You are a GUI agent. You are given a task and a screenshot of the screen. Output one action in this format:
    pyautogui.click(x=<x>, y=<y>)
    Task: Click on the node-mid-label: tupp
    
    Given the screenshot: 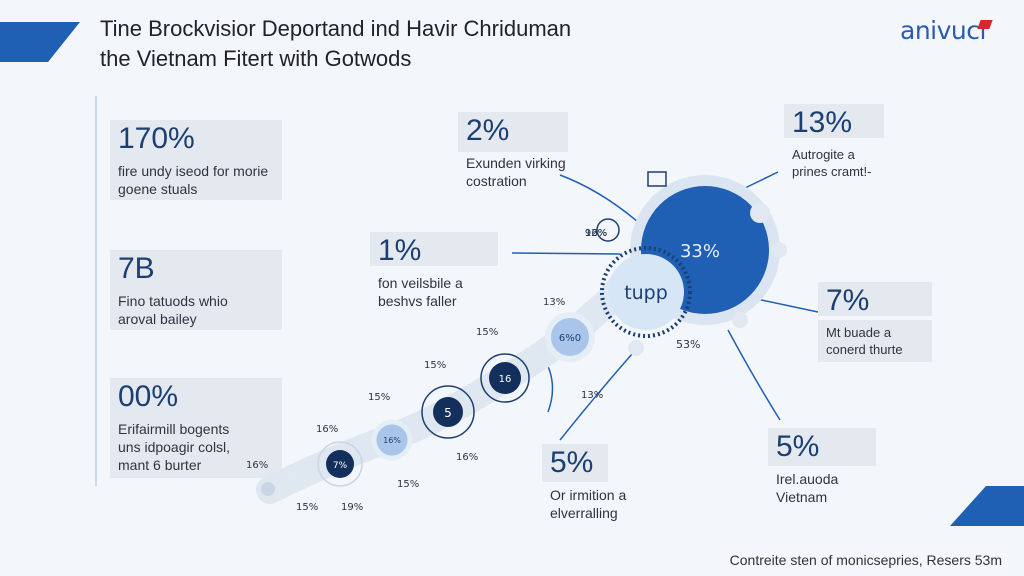 What is the action you would take?
    pyautogui.click(x=646, y=293)
    